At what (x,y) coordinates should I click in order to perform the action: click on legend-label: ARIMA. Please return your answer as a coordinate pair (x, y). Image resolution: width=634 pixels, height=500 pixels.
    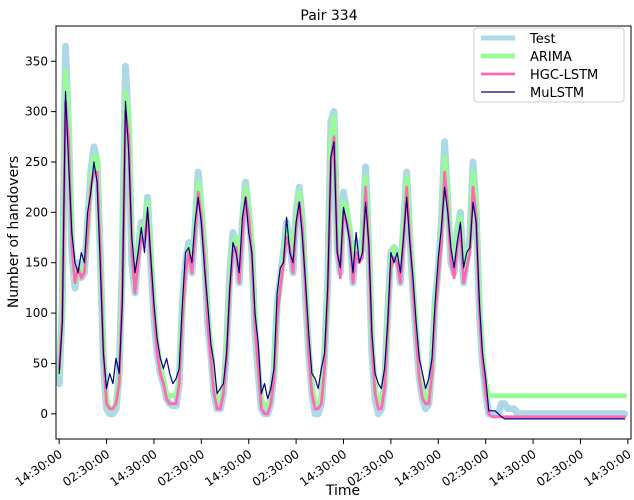
    Looking at the image, I should click on (551, 57).